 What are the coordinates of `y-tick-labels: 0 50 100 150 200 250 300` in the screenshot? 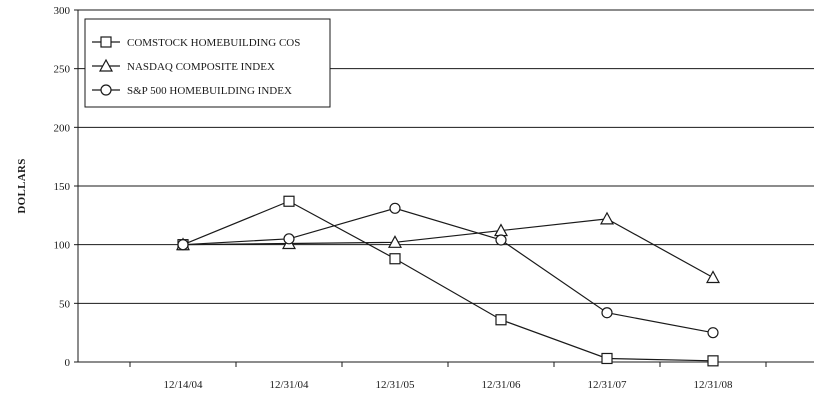 It's located at (62, 187).